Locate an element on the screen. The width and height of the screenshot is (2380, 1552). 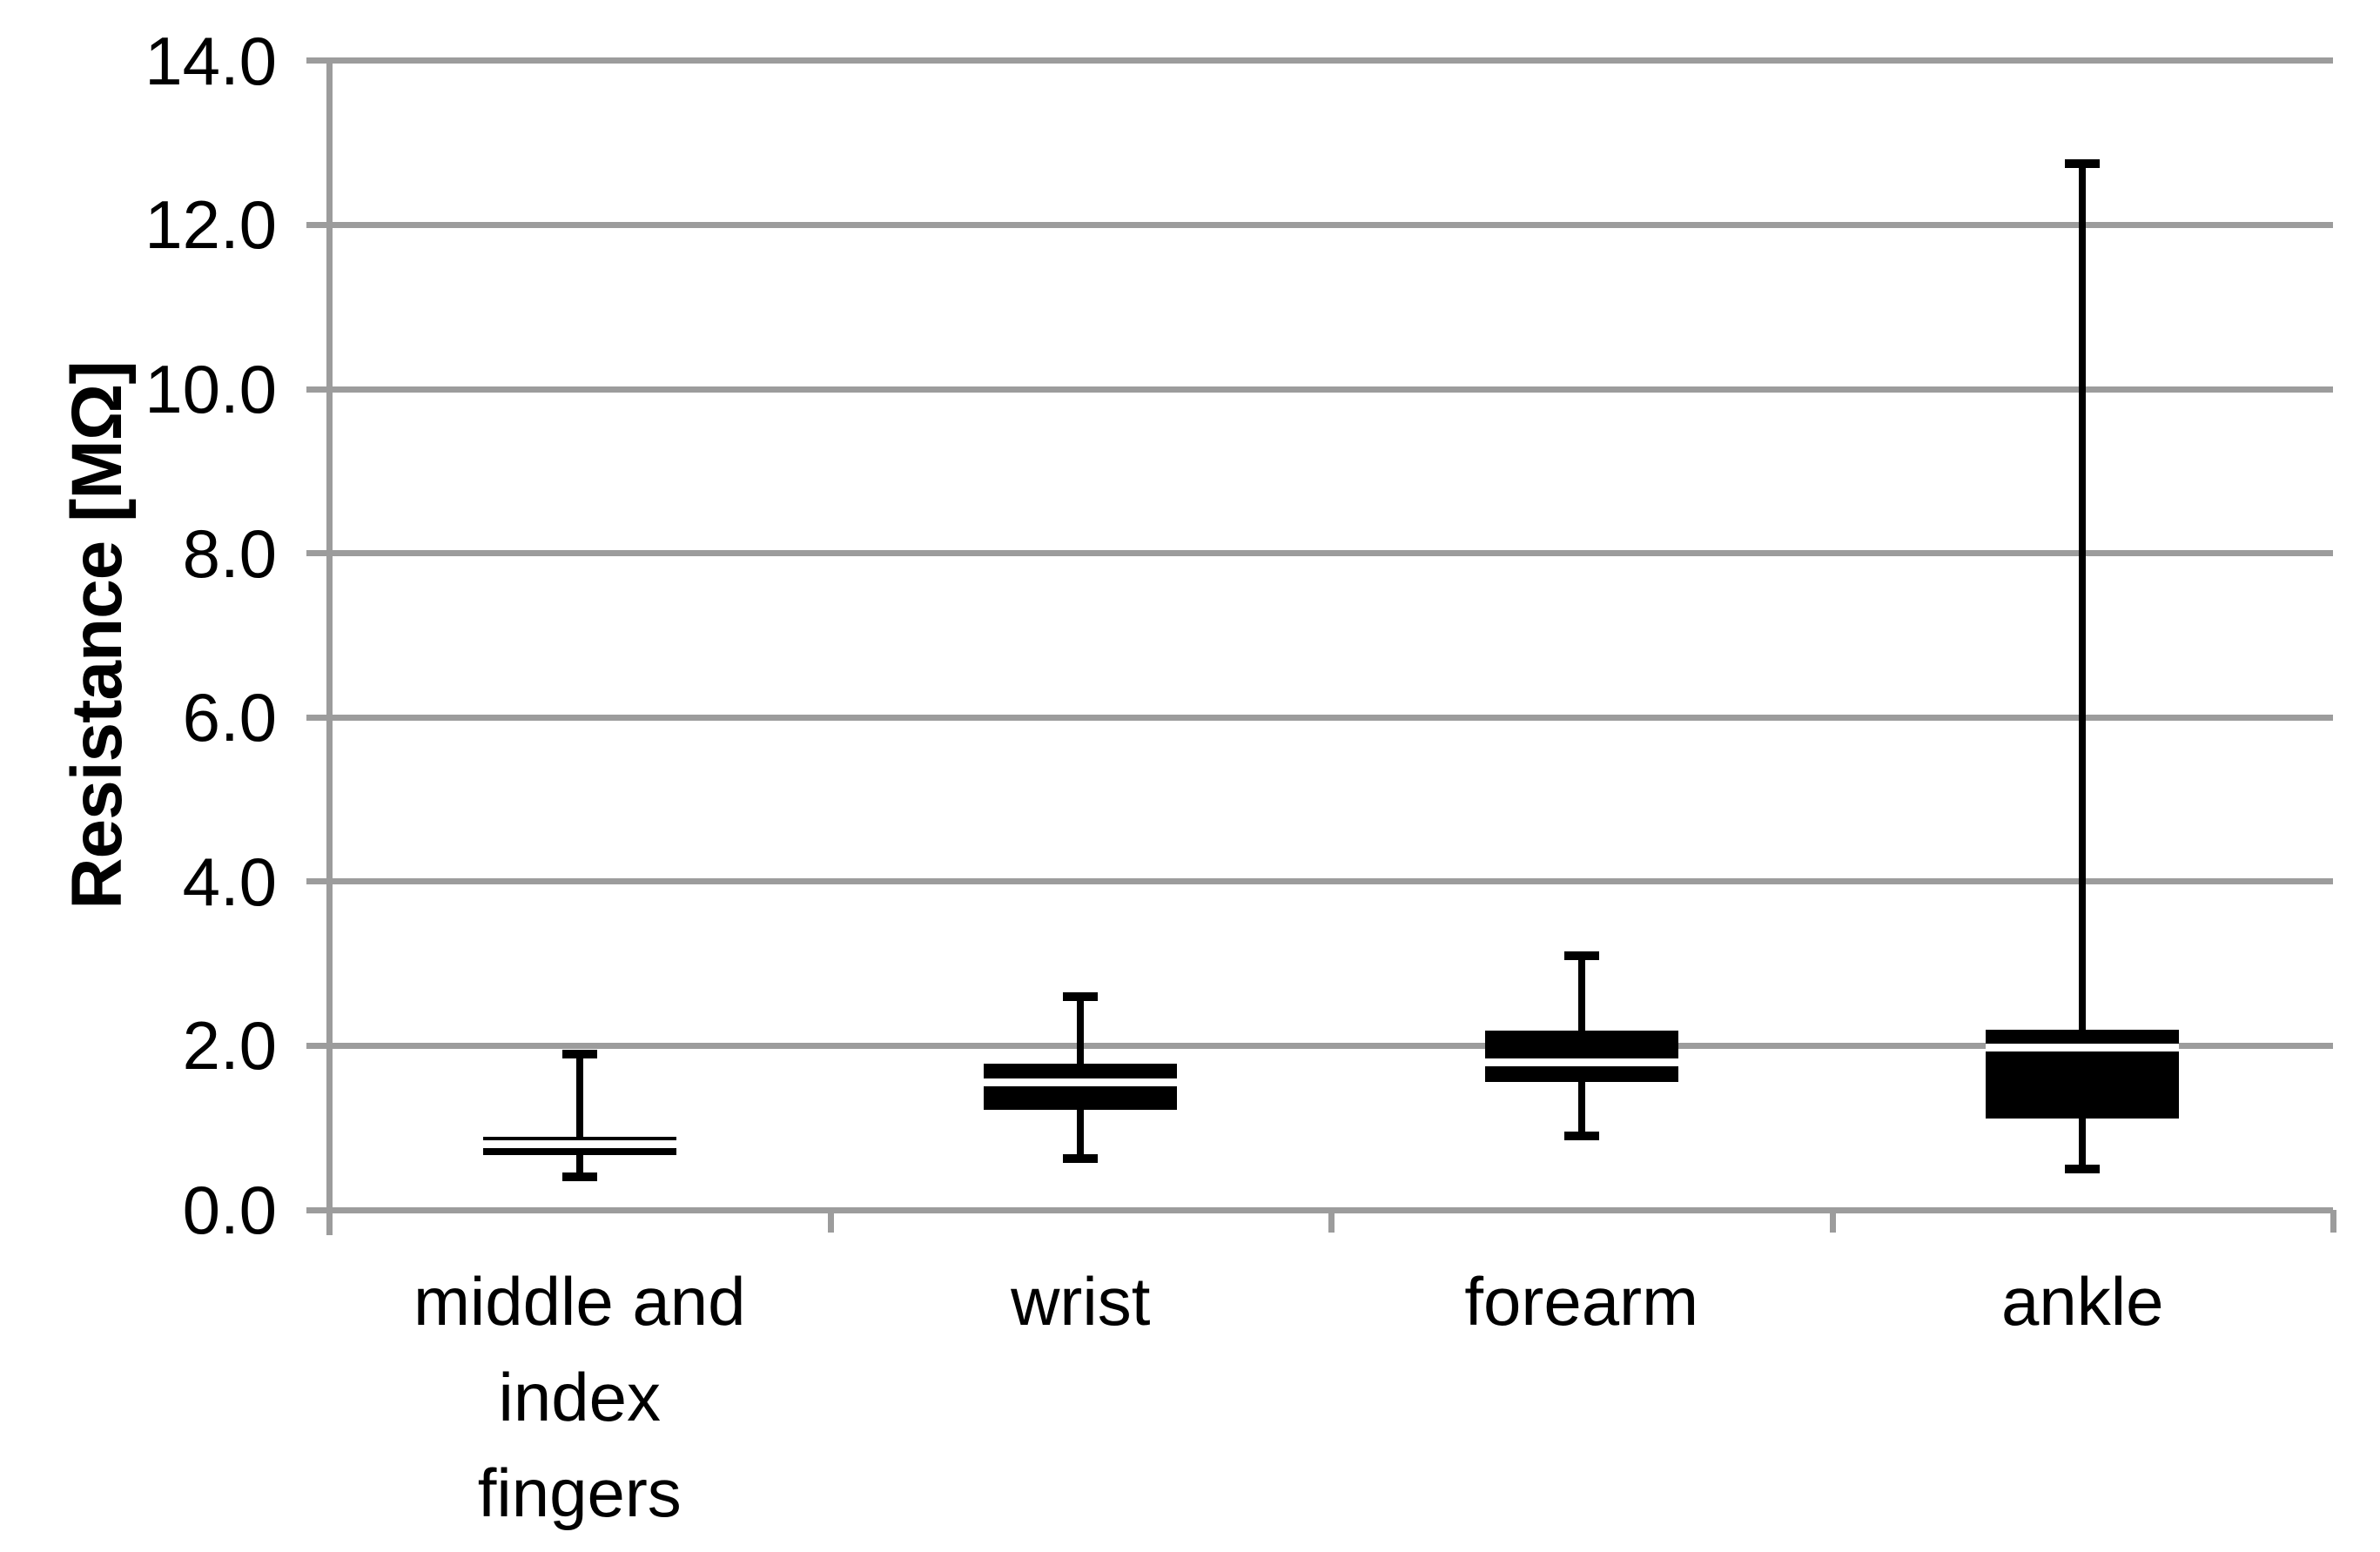
whisker-cap-high-wrist is located at coordinates (1081, 996).